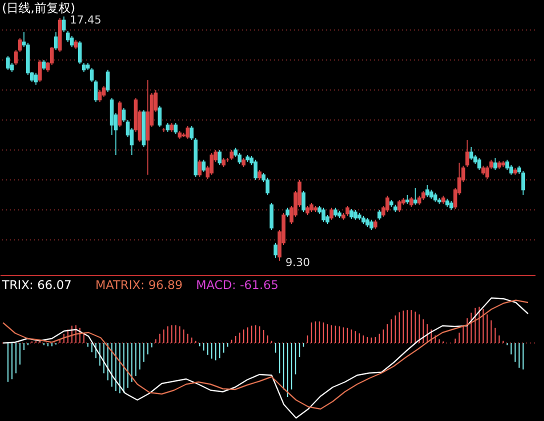 Image resolution: width=544 pixels, height=421 pixels. Describe the element at coordinates (39, 8) in the screenshot. I see `chart-title: (日线,前复权)` at that location.